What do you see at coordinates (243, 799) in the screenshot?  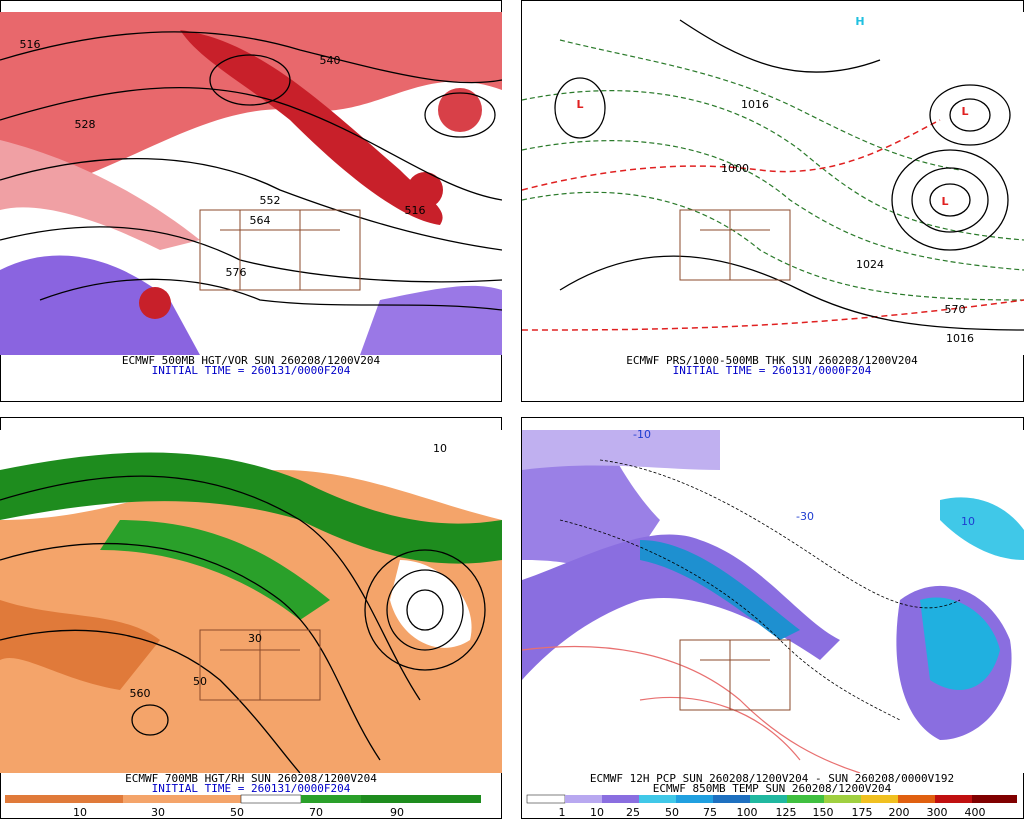 I see `colorbar-rh` at bounding box center [243, 799].